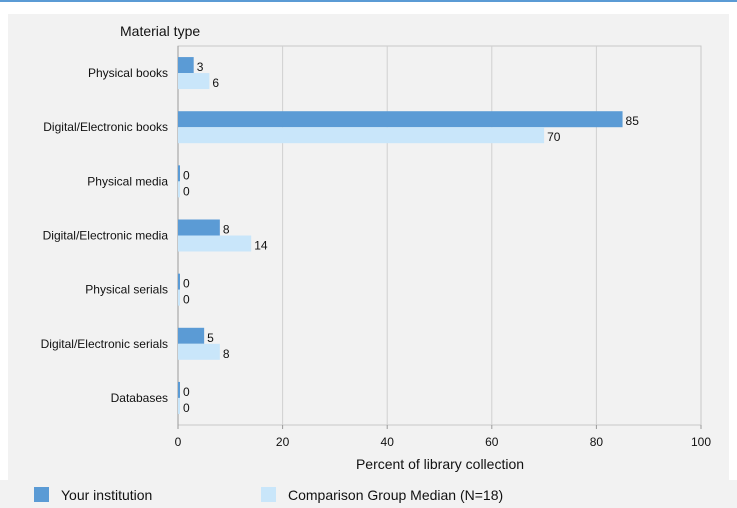 This screenshot has height=508, width=737. I want to click on data-label: 70, so click(554, 137).